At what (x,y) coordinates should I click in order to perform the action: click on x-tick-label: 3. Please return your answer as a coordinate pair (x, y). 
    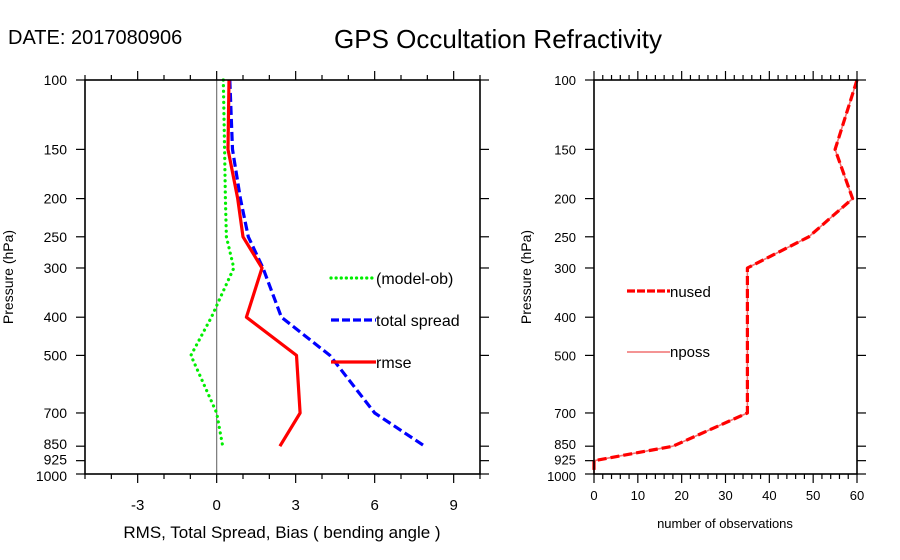
    Looking at the image, I should click on (295, 505).